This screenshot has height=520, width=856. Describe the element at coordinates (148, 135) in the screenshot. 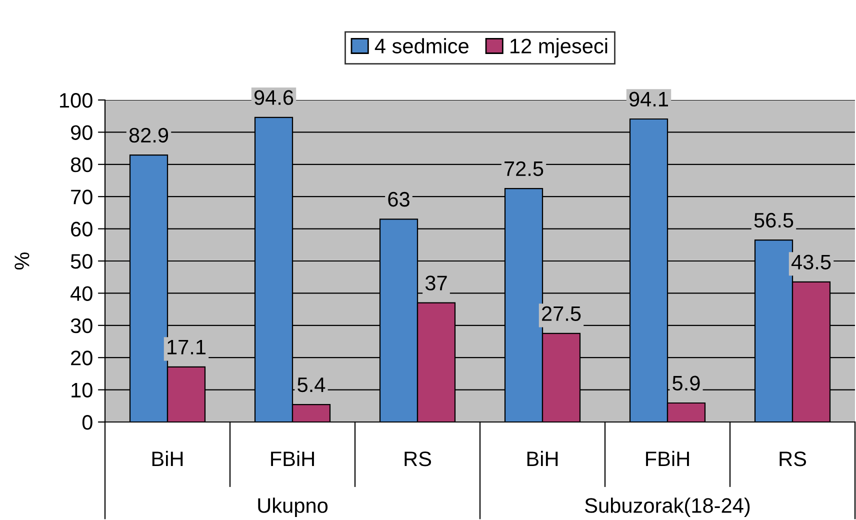

I see `data-label: 82.9` at that location.